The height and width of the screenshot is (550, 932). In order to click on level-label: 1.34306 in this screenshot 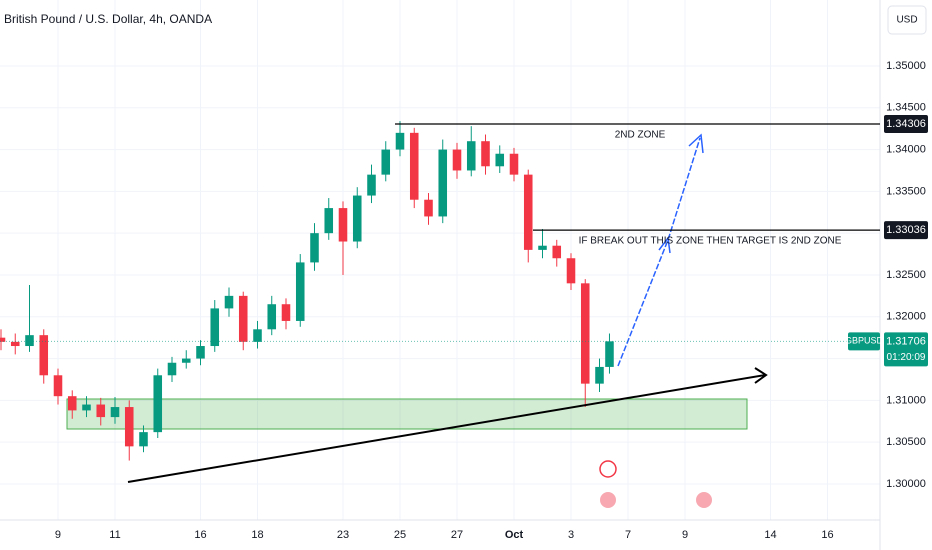, I will do `click(906, 124)`.